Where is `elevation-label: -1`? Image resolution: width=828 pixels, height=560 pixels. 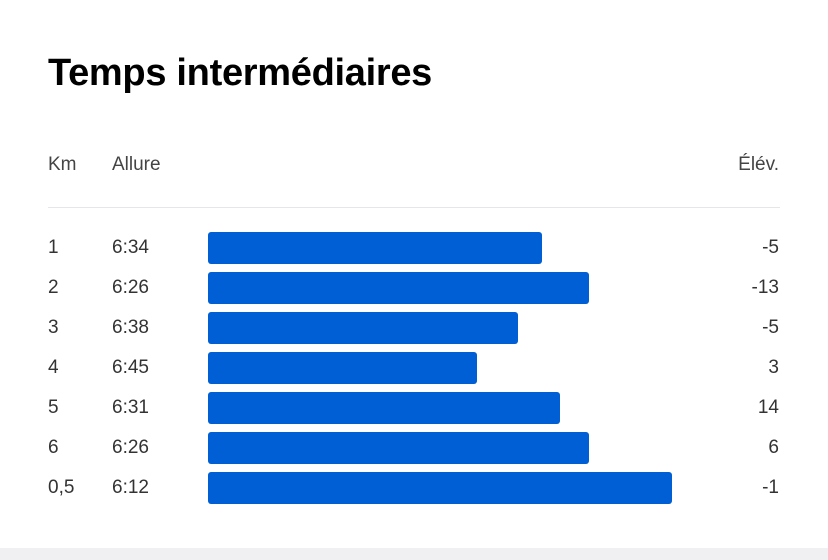
elevation-label: -1 is located at coordinates (770, 487).